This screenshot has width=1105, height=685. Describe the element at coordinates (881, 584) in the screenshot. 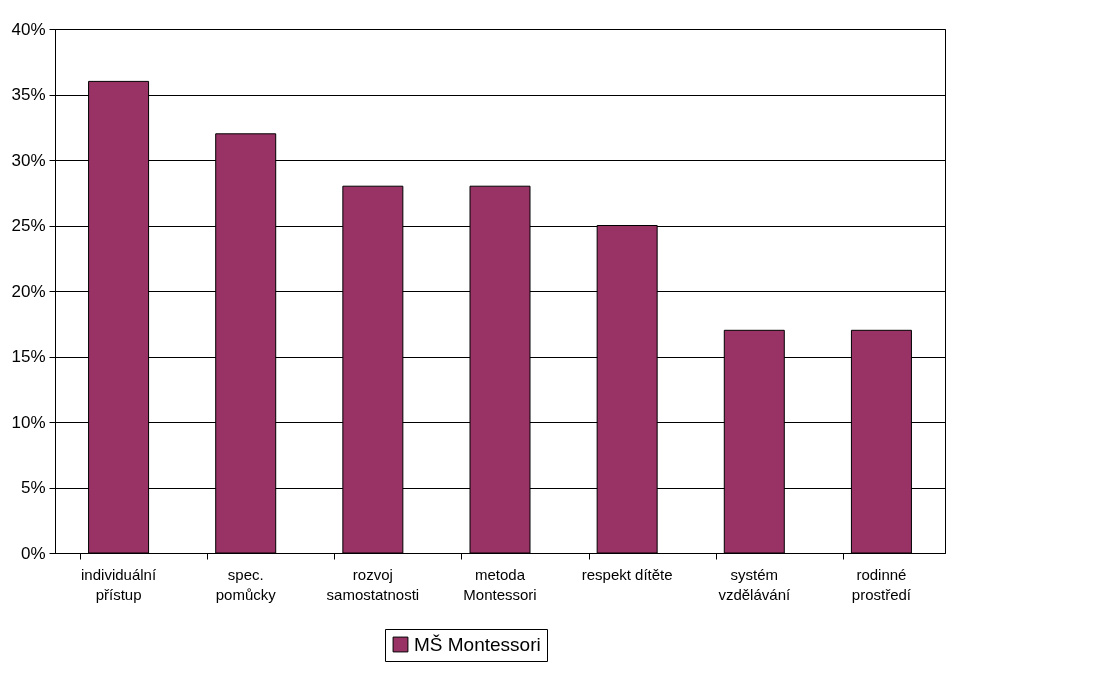

I see `x-tick-label: rodinné prostředí` at that location.